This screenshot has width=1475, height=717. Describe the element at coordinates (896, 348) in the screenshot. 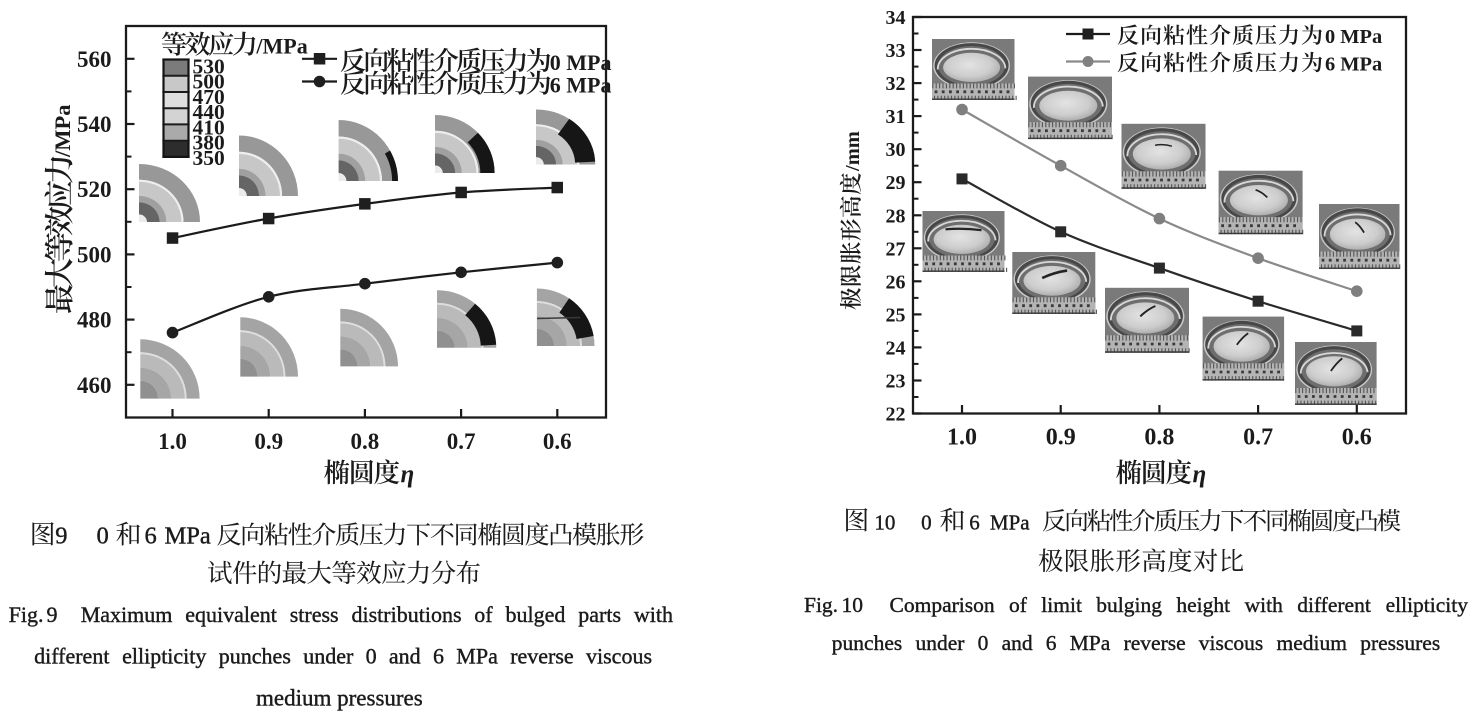

I see `svg-text: 24` at that location.